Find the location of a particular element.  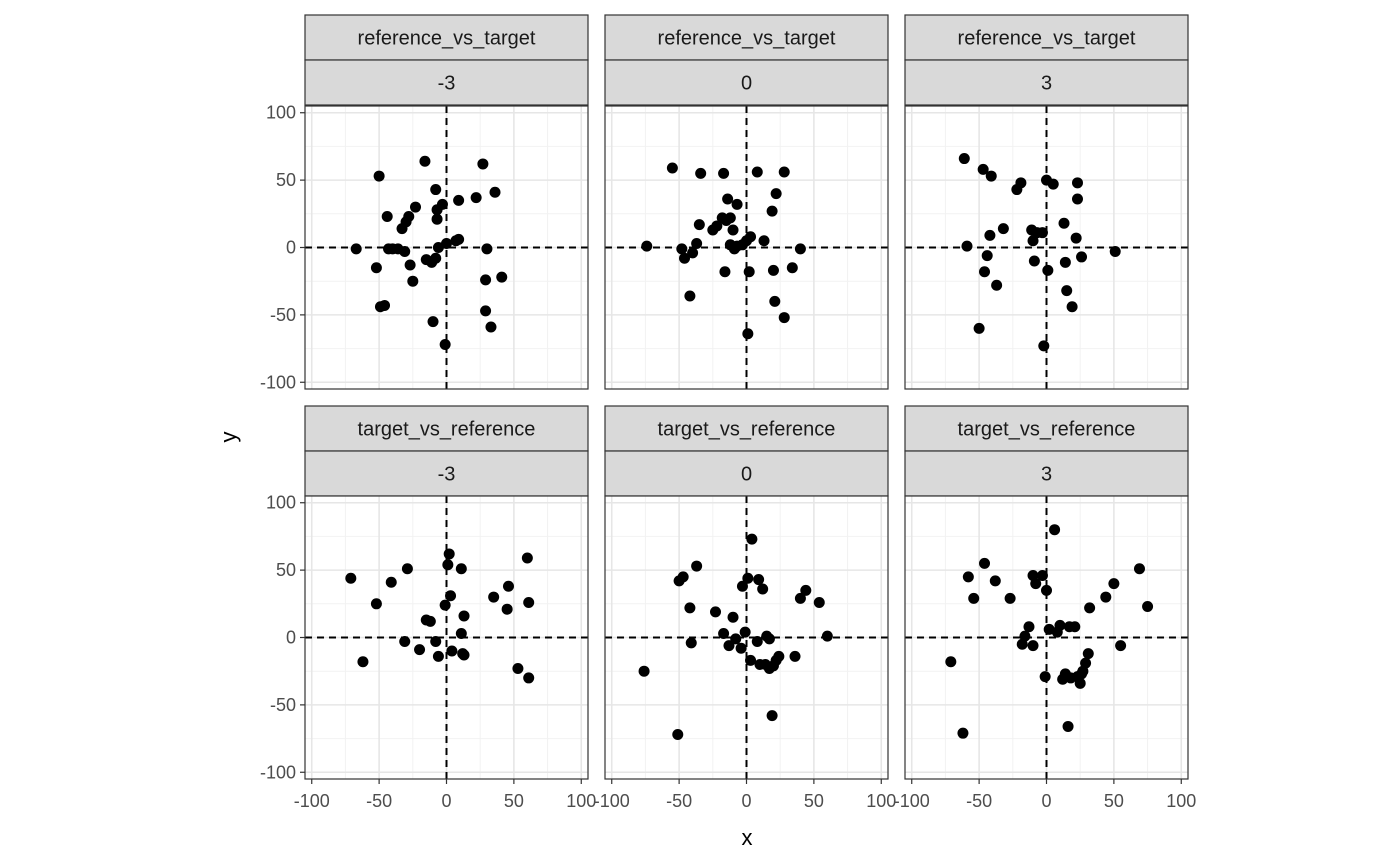

facet-strip-top is located at coordinates (1046, 428).